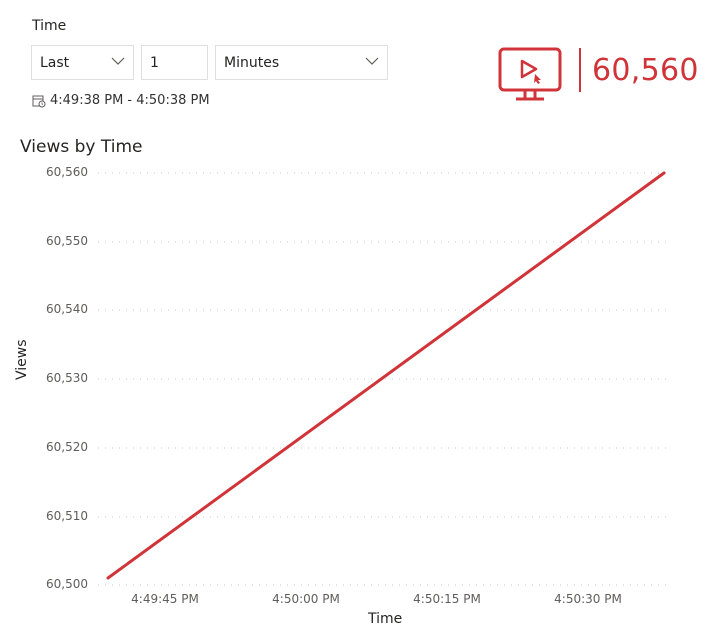  I want to click on amount-value: 1, so click(154, 62).